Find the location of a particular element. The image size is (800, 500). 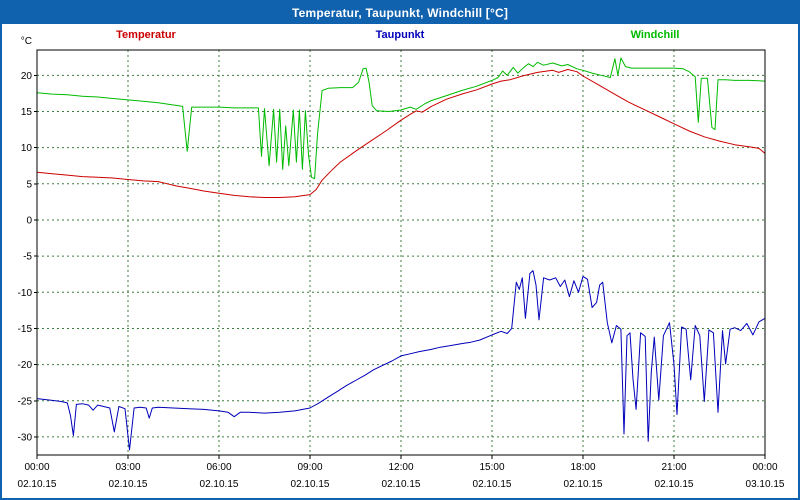

svg-text: 18:00 is located at coordinates (582, 467).